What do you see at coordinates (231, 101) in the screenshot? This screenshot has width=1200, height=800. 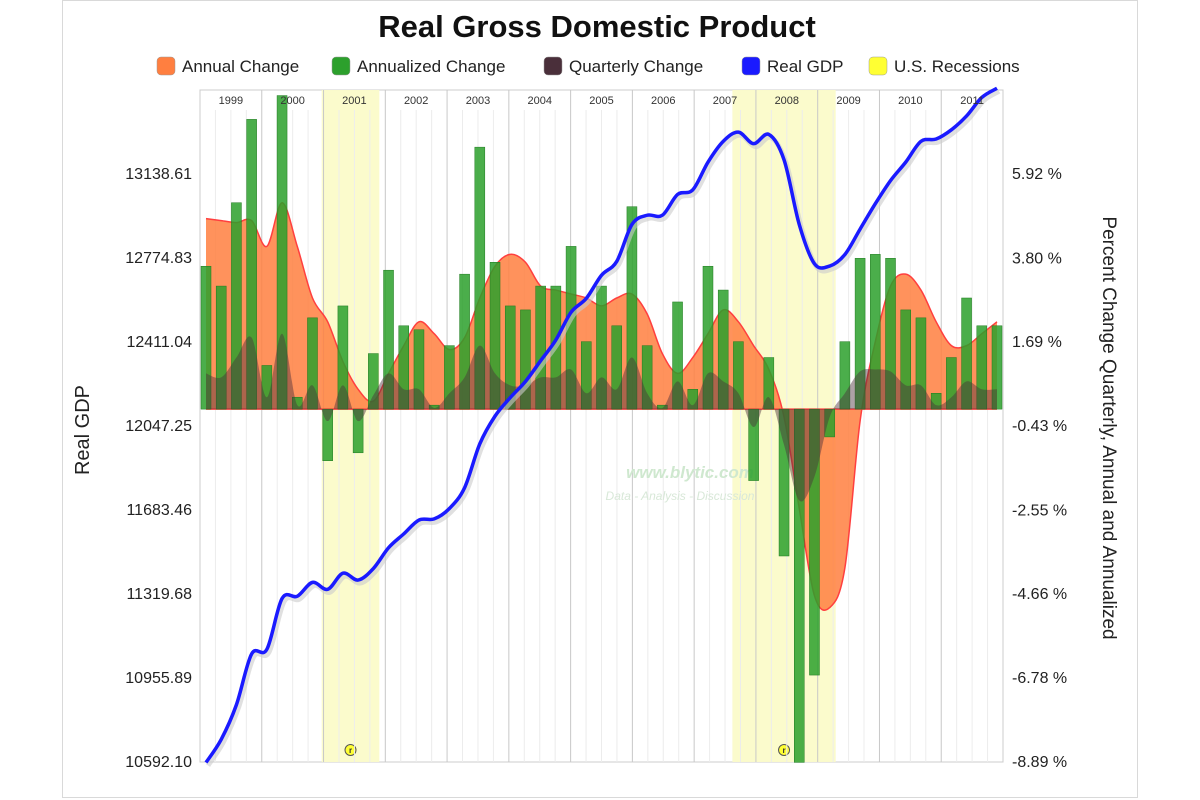 I see `year-label: 1999` at bounding box center [231, 101].